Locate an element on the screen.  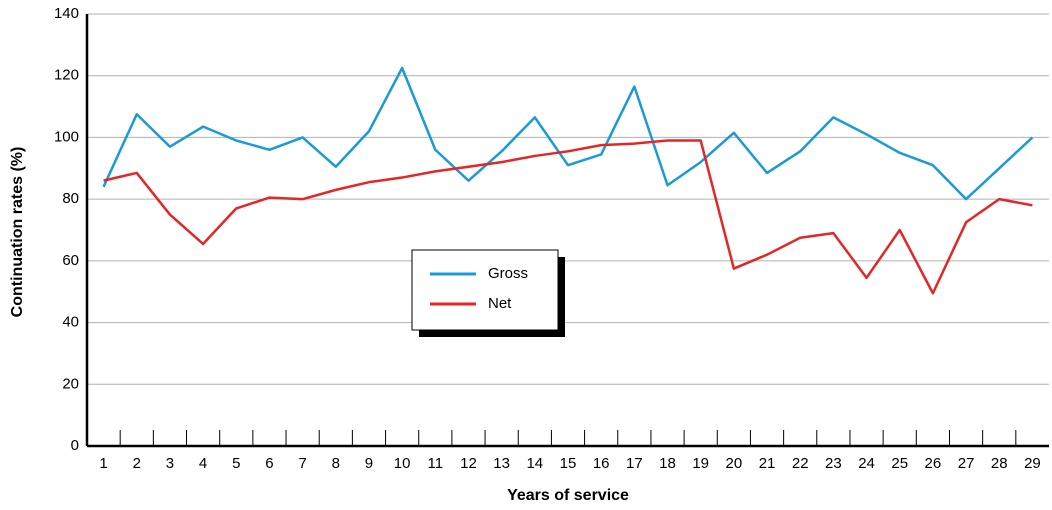
y-tick-label: 120 is located at coordinates (66, 75).